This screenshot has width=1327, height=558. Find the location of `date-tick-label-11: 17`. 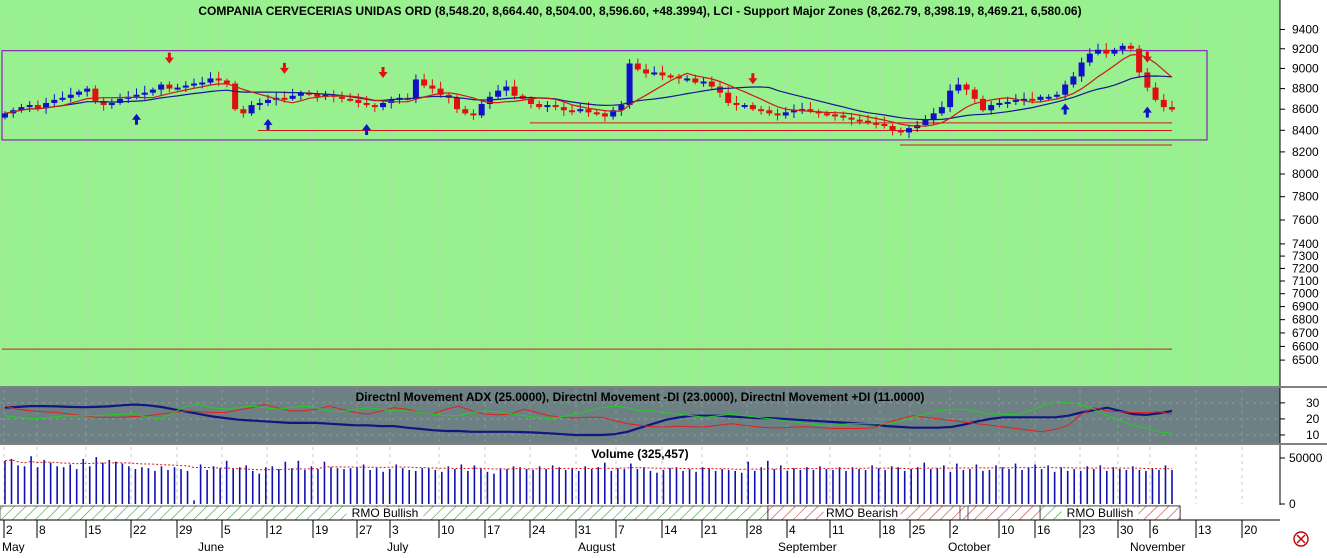

date-tick-label-11: 17 is located at coordinates (494, 530).